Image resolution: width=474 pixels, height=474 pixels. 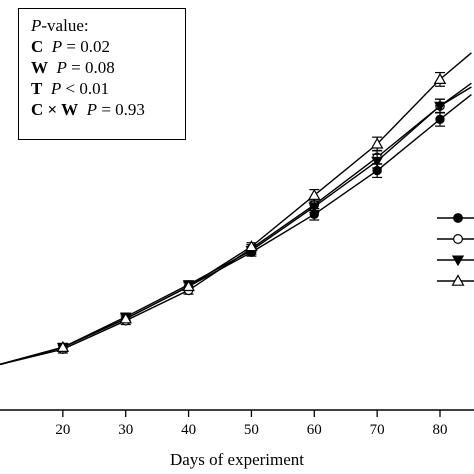 What do you see at coordinates (251, 430) in the screenshot?
I see `x-tick-label: 50` at bounding box center [251, 430].